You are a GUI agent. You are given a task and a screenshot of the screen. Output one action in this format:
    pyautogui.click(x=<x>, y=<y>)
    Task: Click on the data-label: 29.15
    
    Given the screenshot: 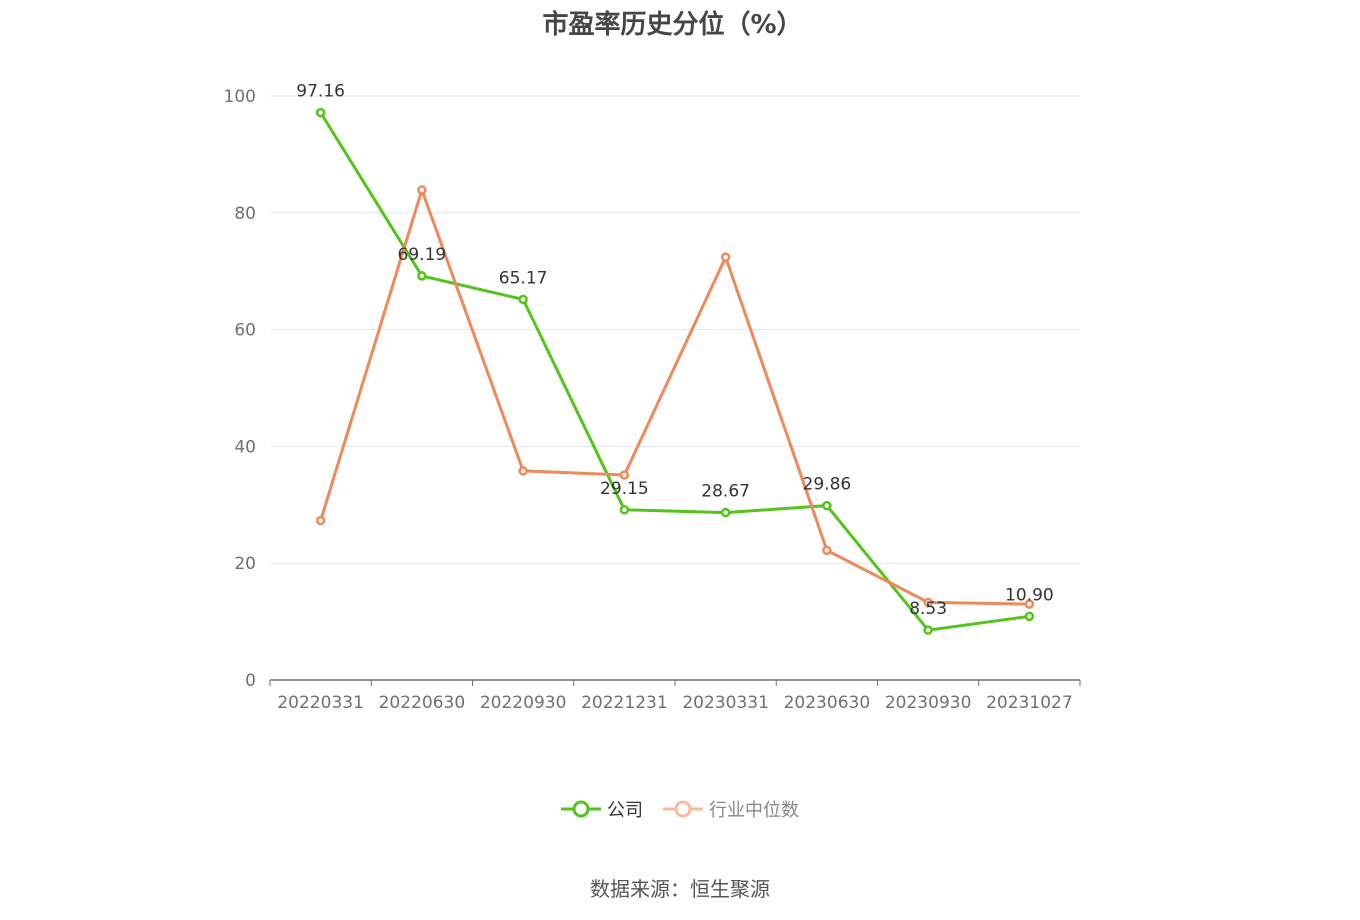 What is the action you would take?
    pyautogui.click(x=624, y=489)
    